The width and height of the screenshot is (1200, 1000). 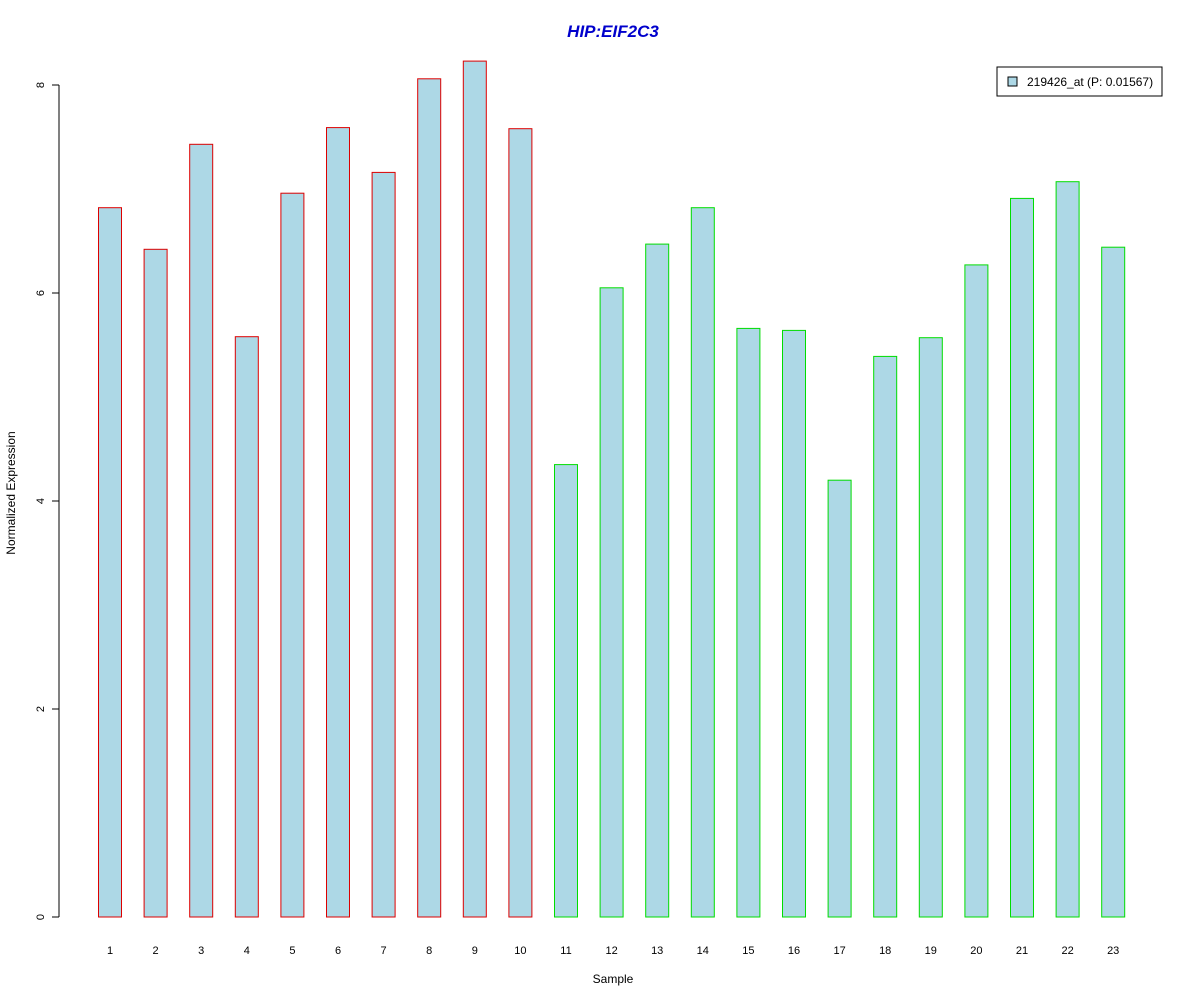 What do you see at coordinates (41, 85) in the screenshot?
I see `y-tick-label: 8` at bounding box center [41, 85].